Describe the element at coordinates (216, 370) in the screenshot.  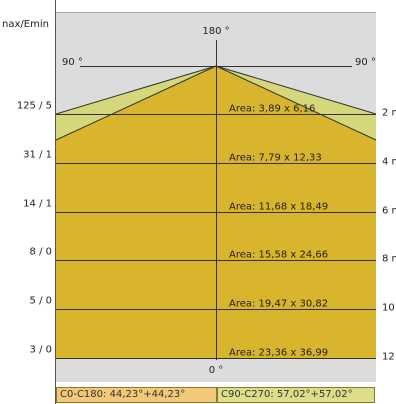
I see `angle-label-bottom: 0 °` at that location.